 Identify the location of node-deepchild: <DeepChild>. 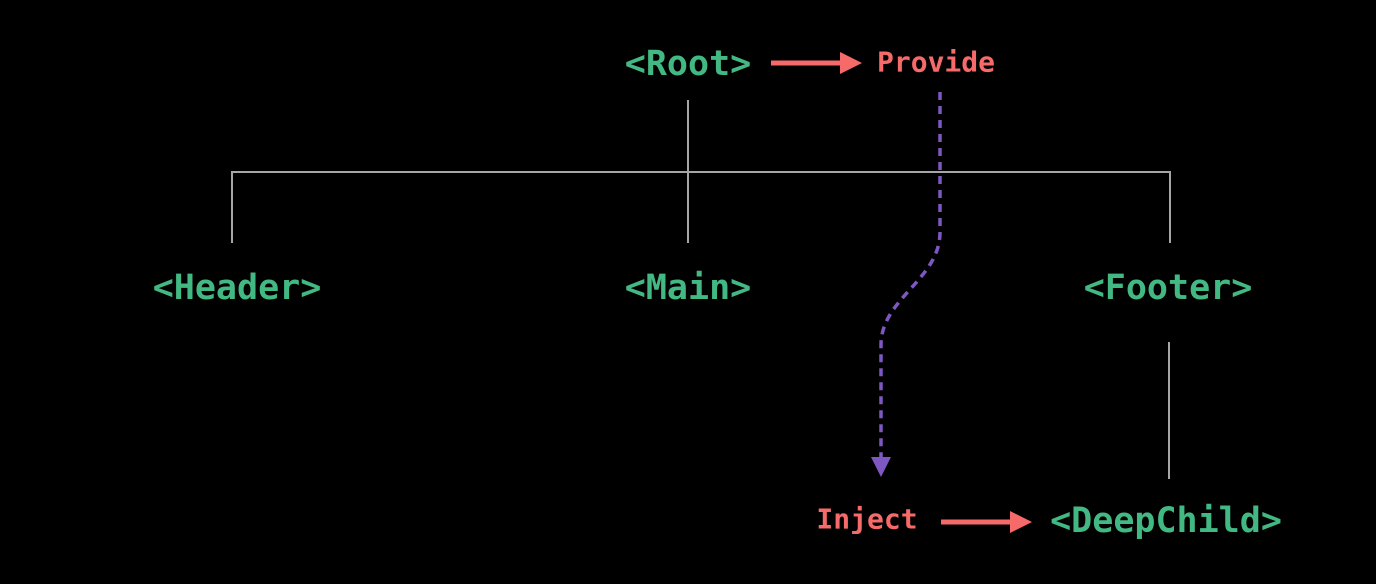
(1166, 521).